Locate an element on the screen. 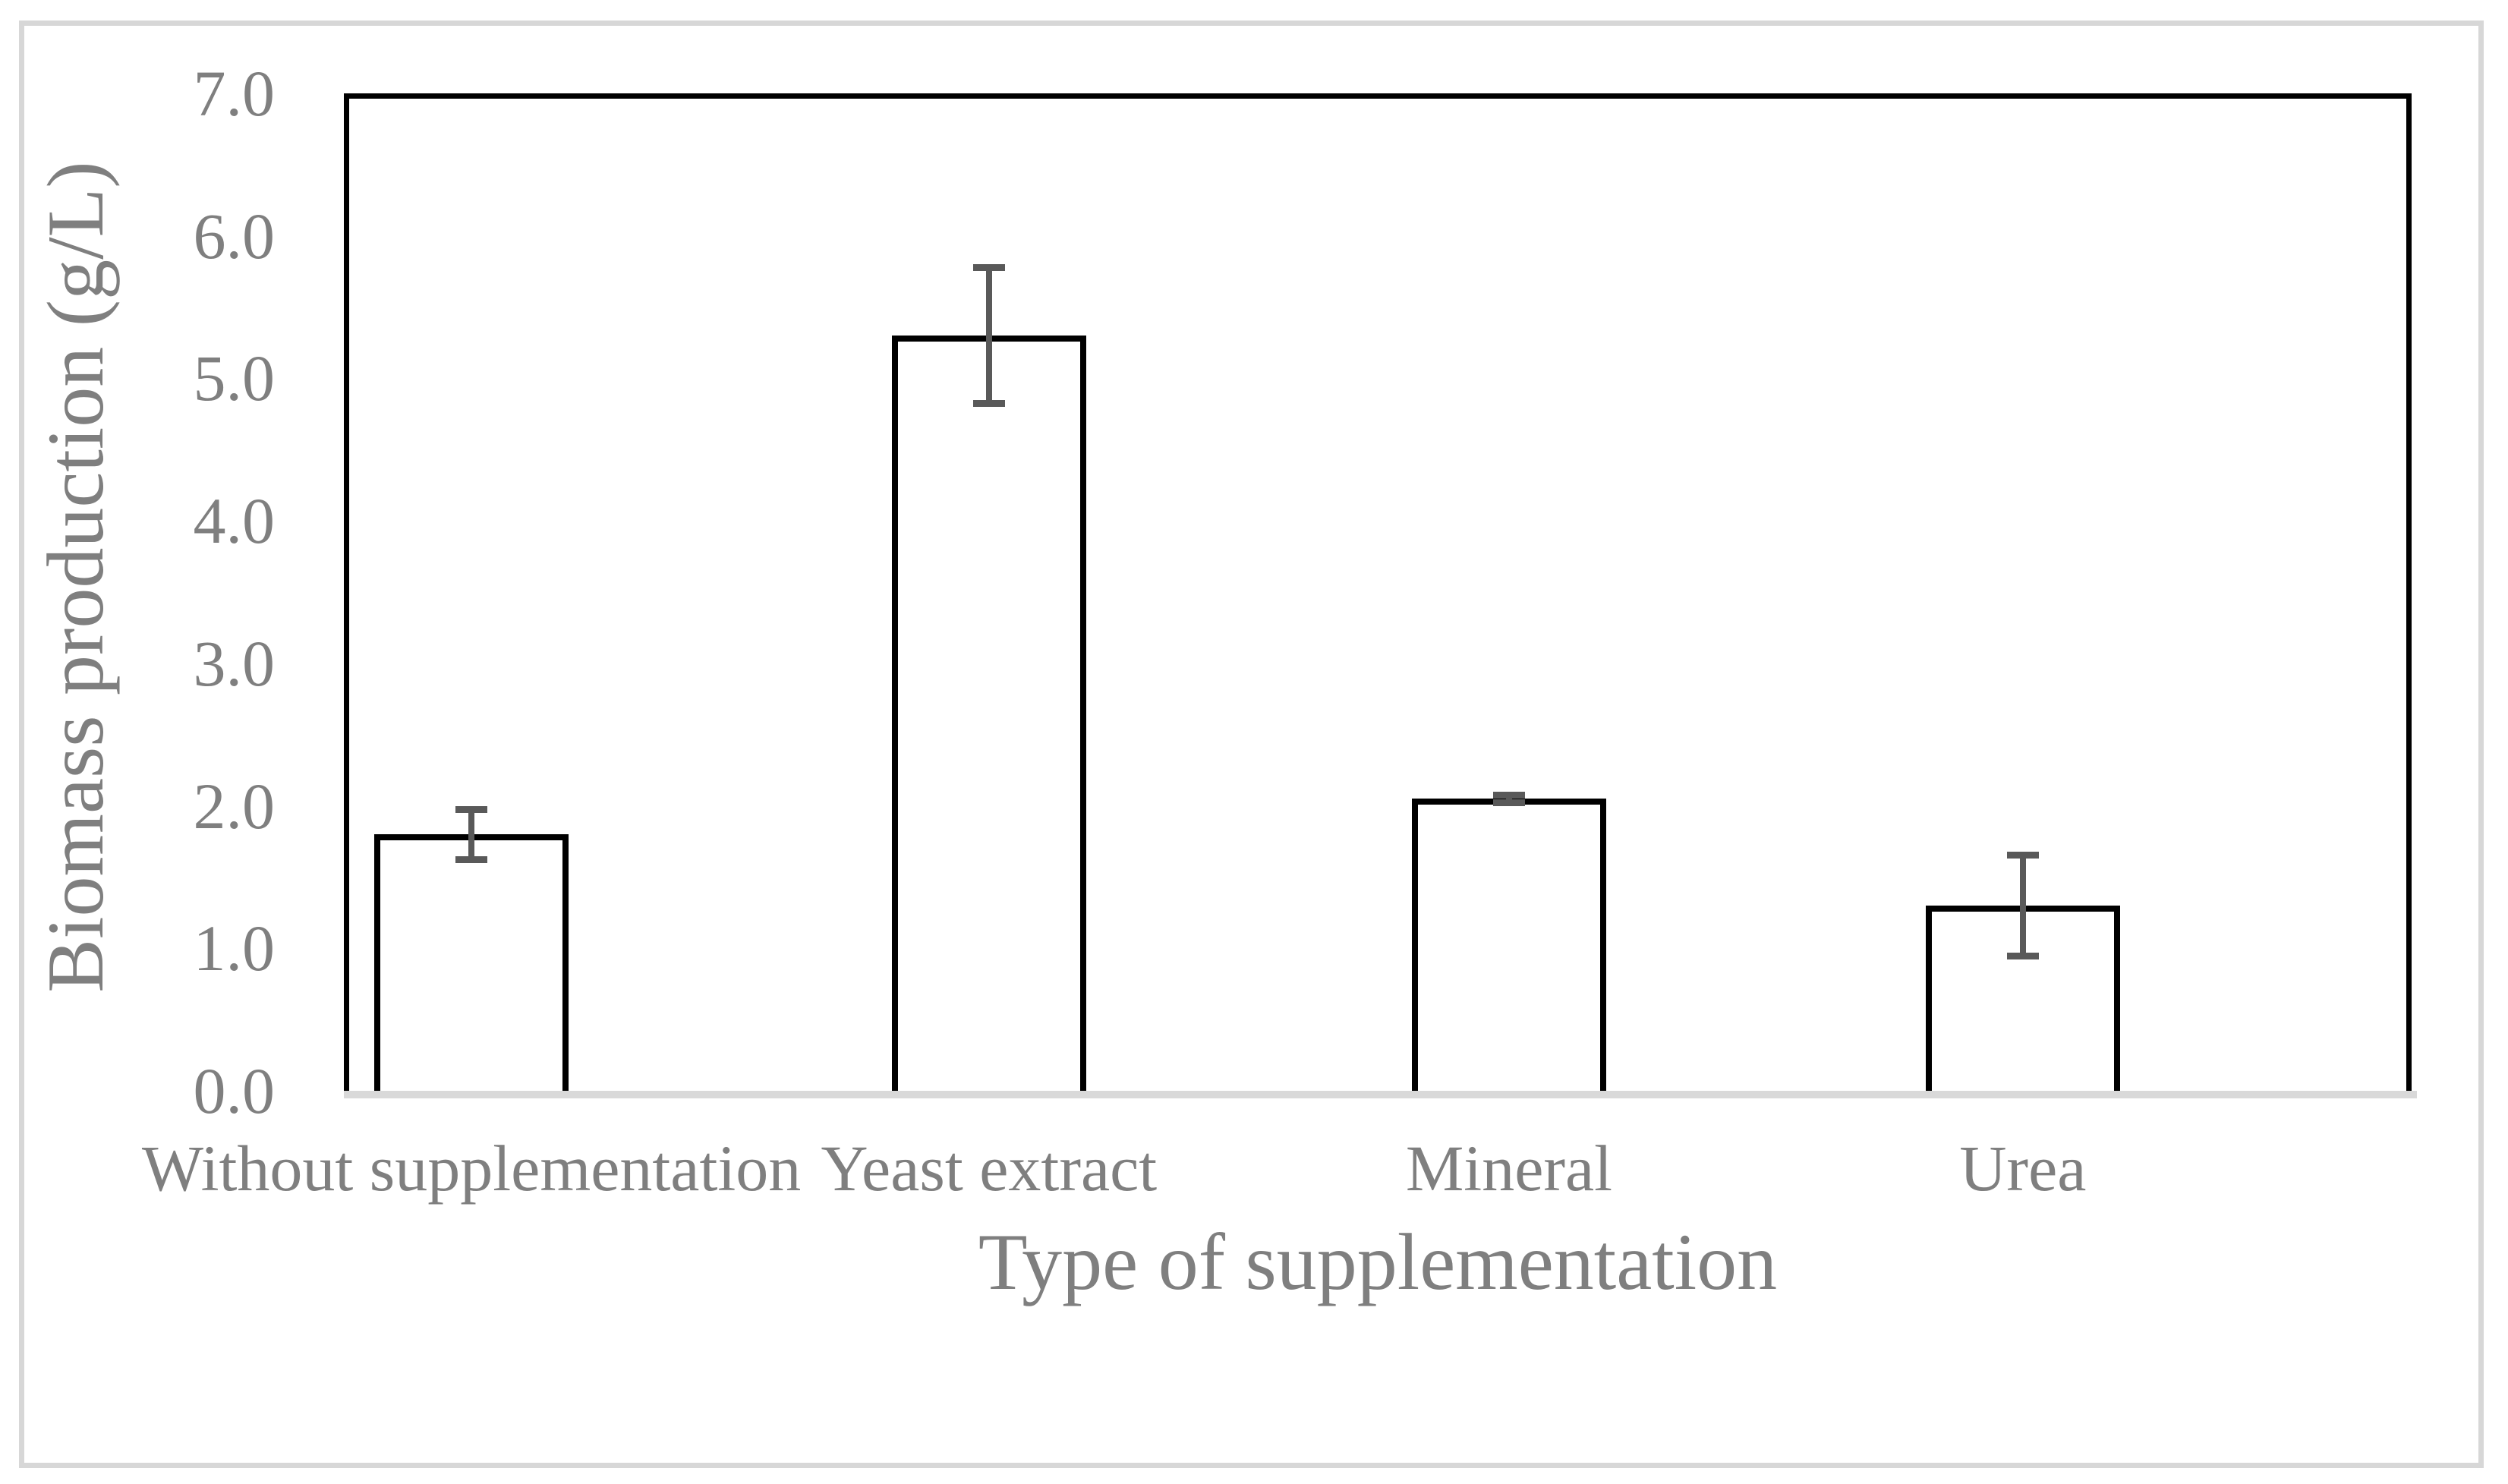 The height and width of the screenshot is (1484, 2508). x-category-label: Urea is located at coordinates (2023, 1168).